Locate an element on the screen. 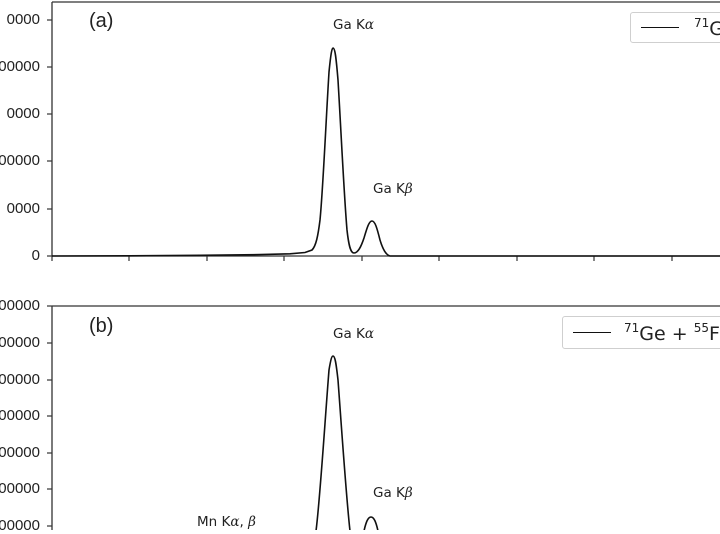 This screenshot has width=720, height=534. peak-label-mn-kalpha-beta: Mn Kα, β is located at coordinates (226, 522).